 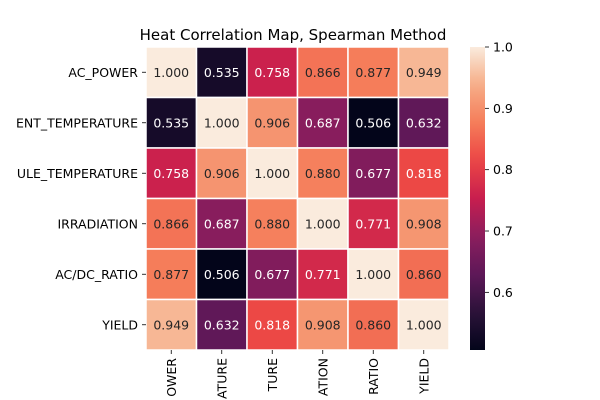 What do you see at coordinates (322, 377) in the screenshot?
I see `x-tick-label: ATION` at bounding box center [322, 377].